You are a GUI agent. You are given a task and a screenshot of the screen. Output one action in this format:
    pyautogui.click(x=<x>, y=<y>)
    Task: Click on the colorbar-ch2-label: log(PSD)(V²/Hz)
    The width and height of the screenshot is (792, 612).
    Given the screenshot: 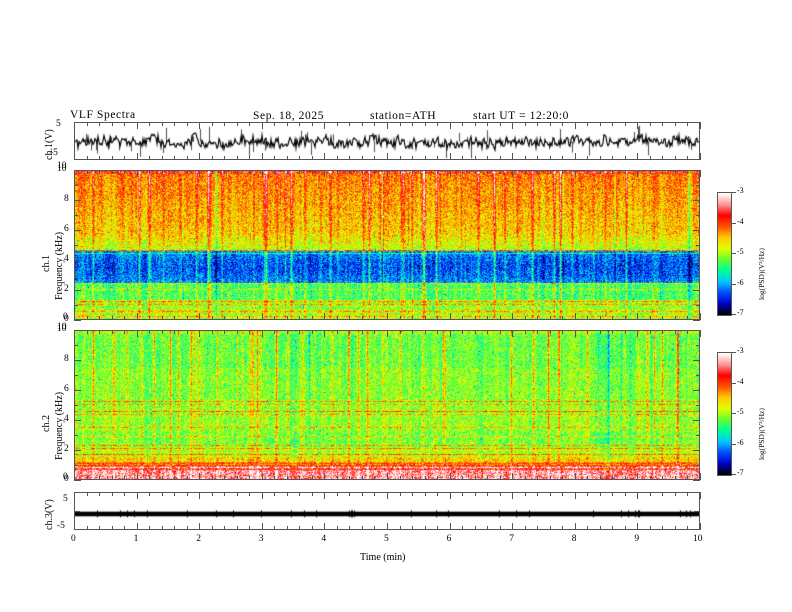 What is the action you would take?
    pyautogui.click(x=761, y=434)
    